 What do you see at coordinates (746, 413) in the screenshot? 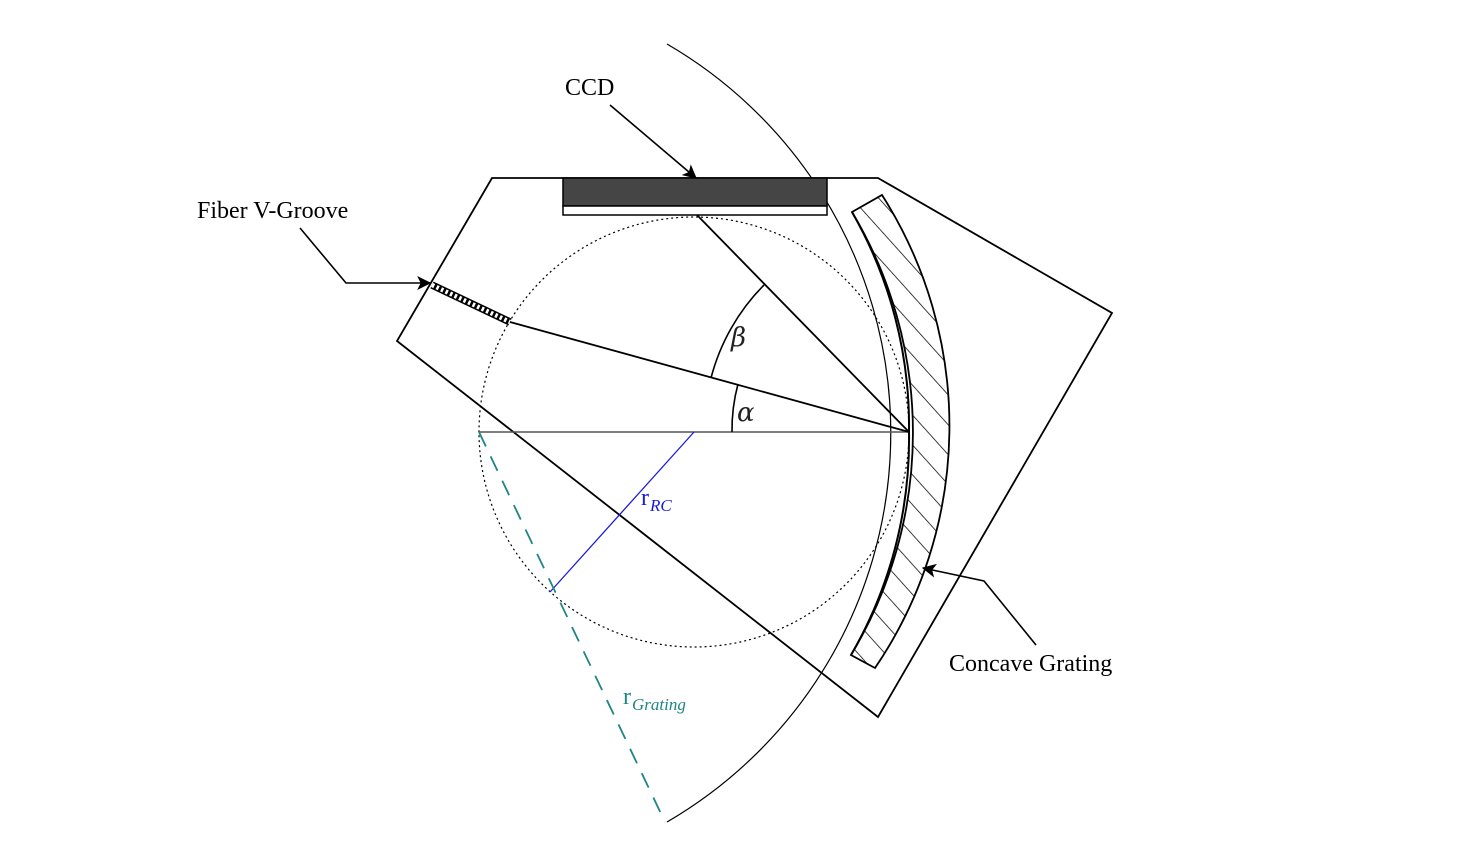
I see `alpha-label: α` at bounding box center [746, 413].